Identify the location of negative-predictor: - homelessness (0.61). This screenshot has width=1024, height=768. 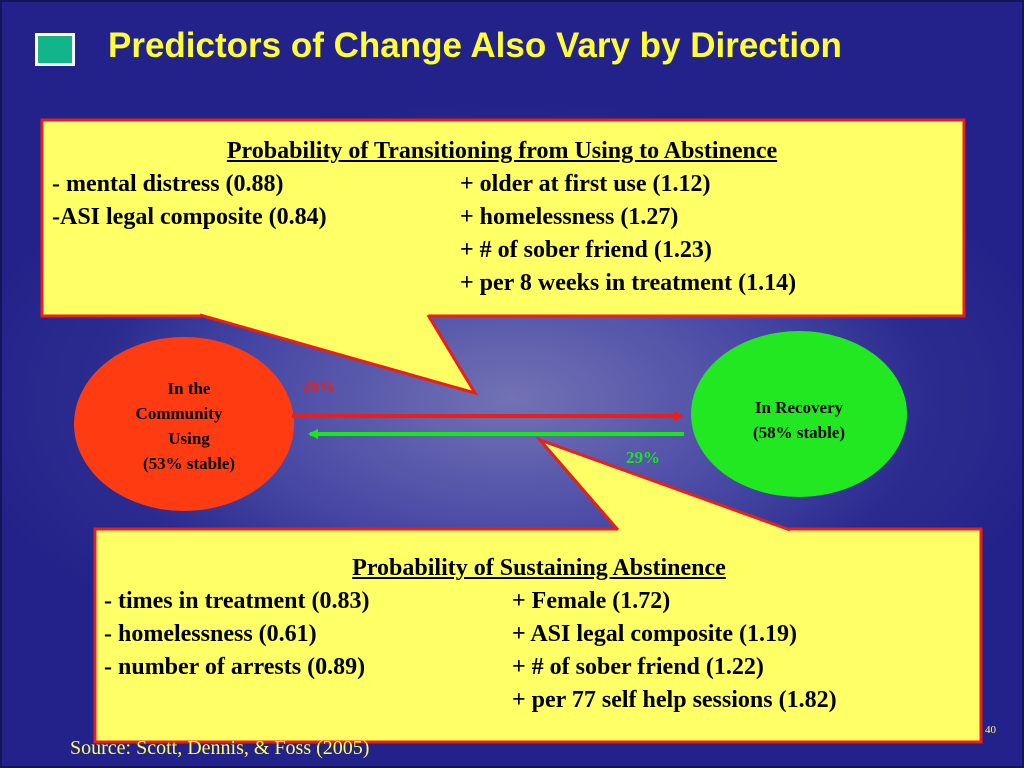
(210, 634).